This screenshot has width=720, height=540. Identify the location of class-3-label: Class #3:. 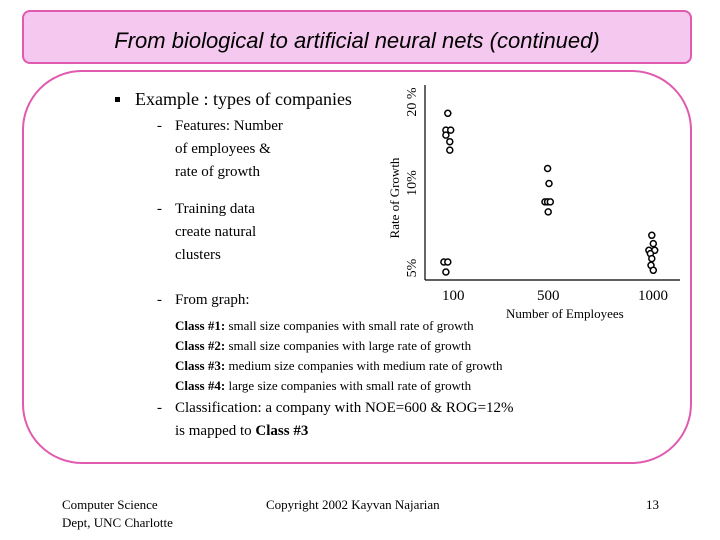
(200, 365).